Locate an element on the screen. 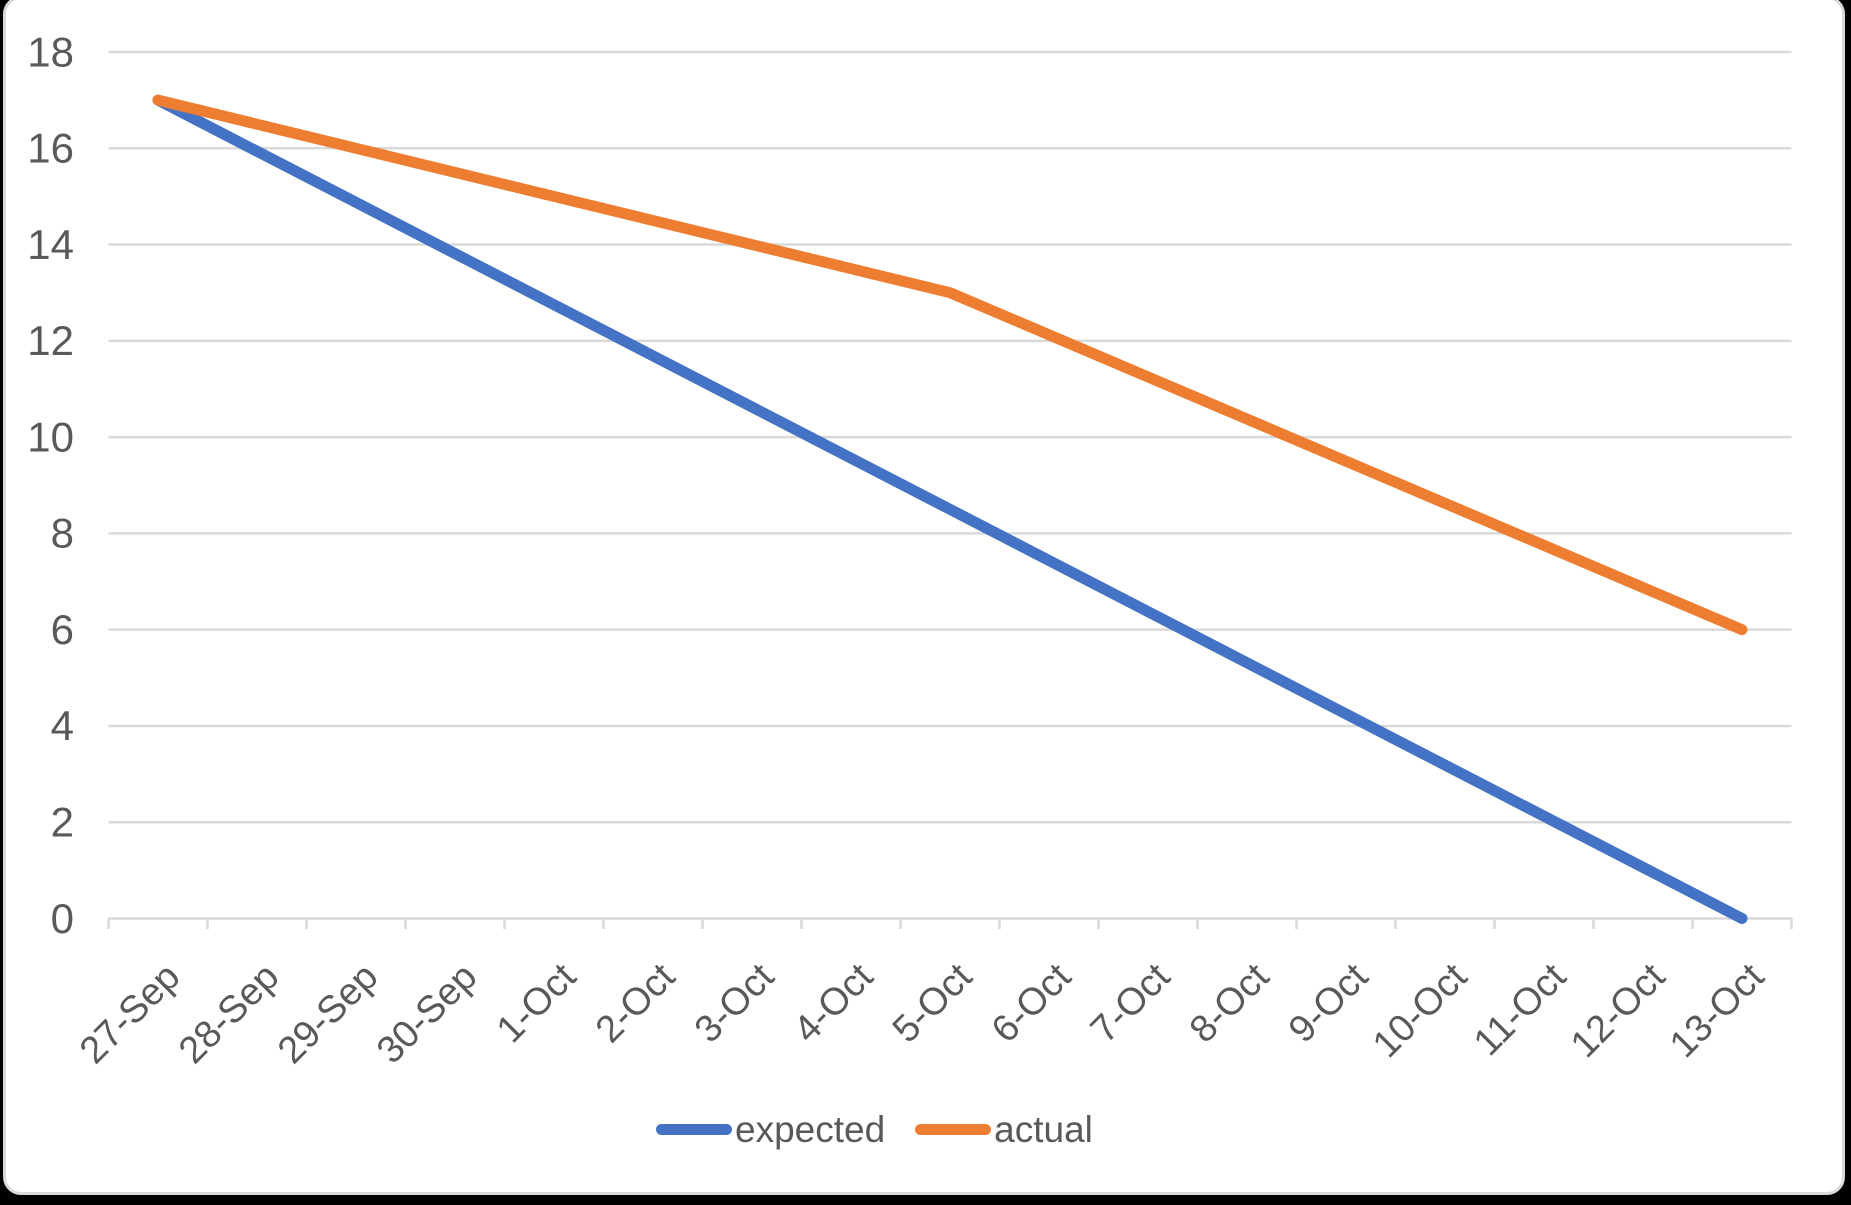 This screenshot has width=1851, height=1205. y-tick-label: 14 is located at coordinates (50, 244).